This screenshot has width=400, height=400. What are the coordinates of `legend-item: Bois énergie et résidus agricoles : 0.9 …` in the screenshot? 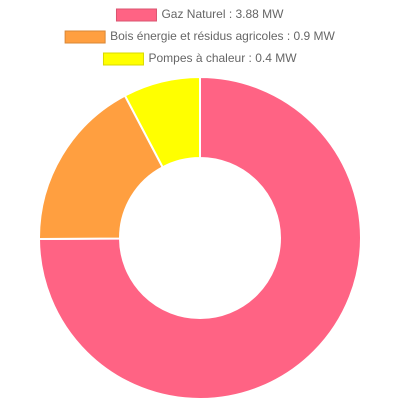 It's located at (200, 36).